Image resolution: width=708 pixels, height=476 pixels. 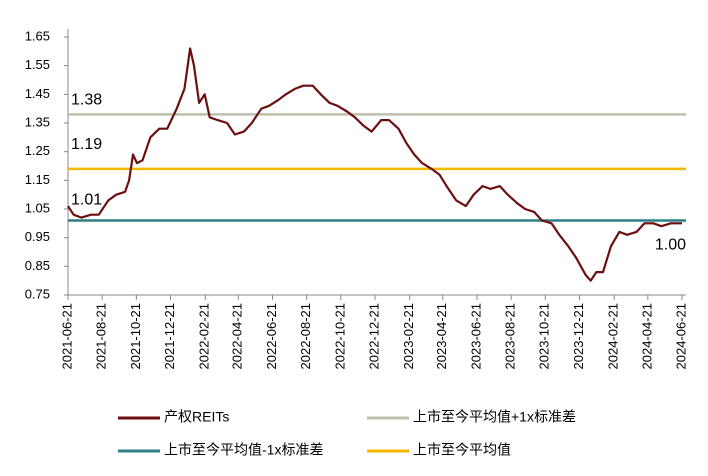 I want to click on legend-label: 产权REITs, so click(x=196, y=417).